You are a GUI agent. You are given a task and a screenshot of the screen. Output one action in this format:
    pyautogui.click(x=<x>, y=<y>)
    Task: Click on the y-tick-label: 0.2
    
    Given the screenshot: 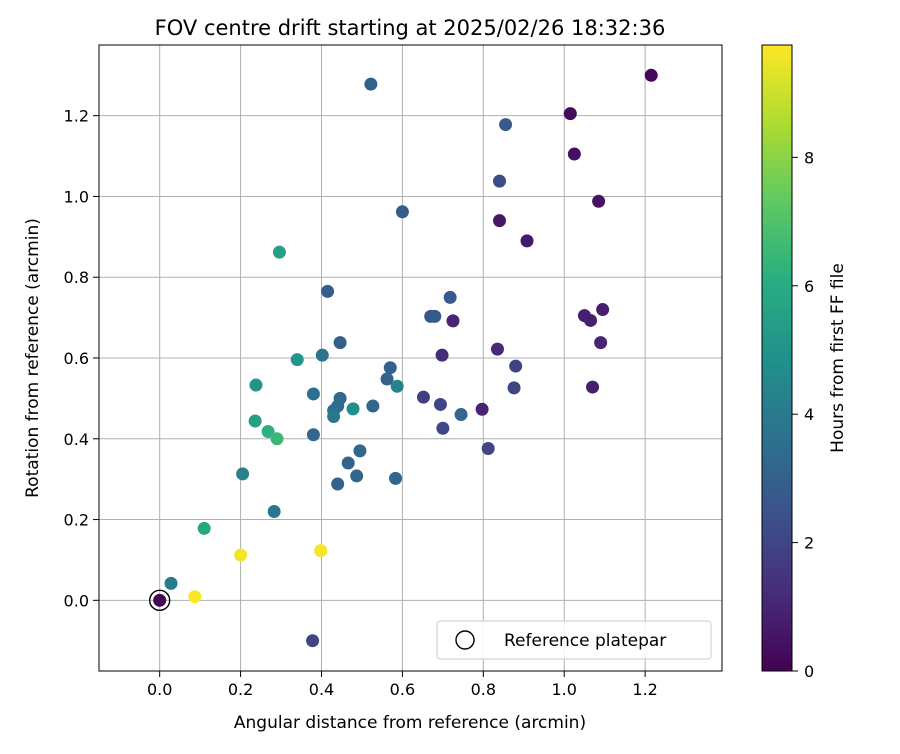 What is the action you would take?
    pyautogui.click(x=76, y=520)
    